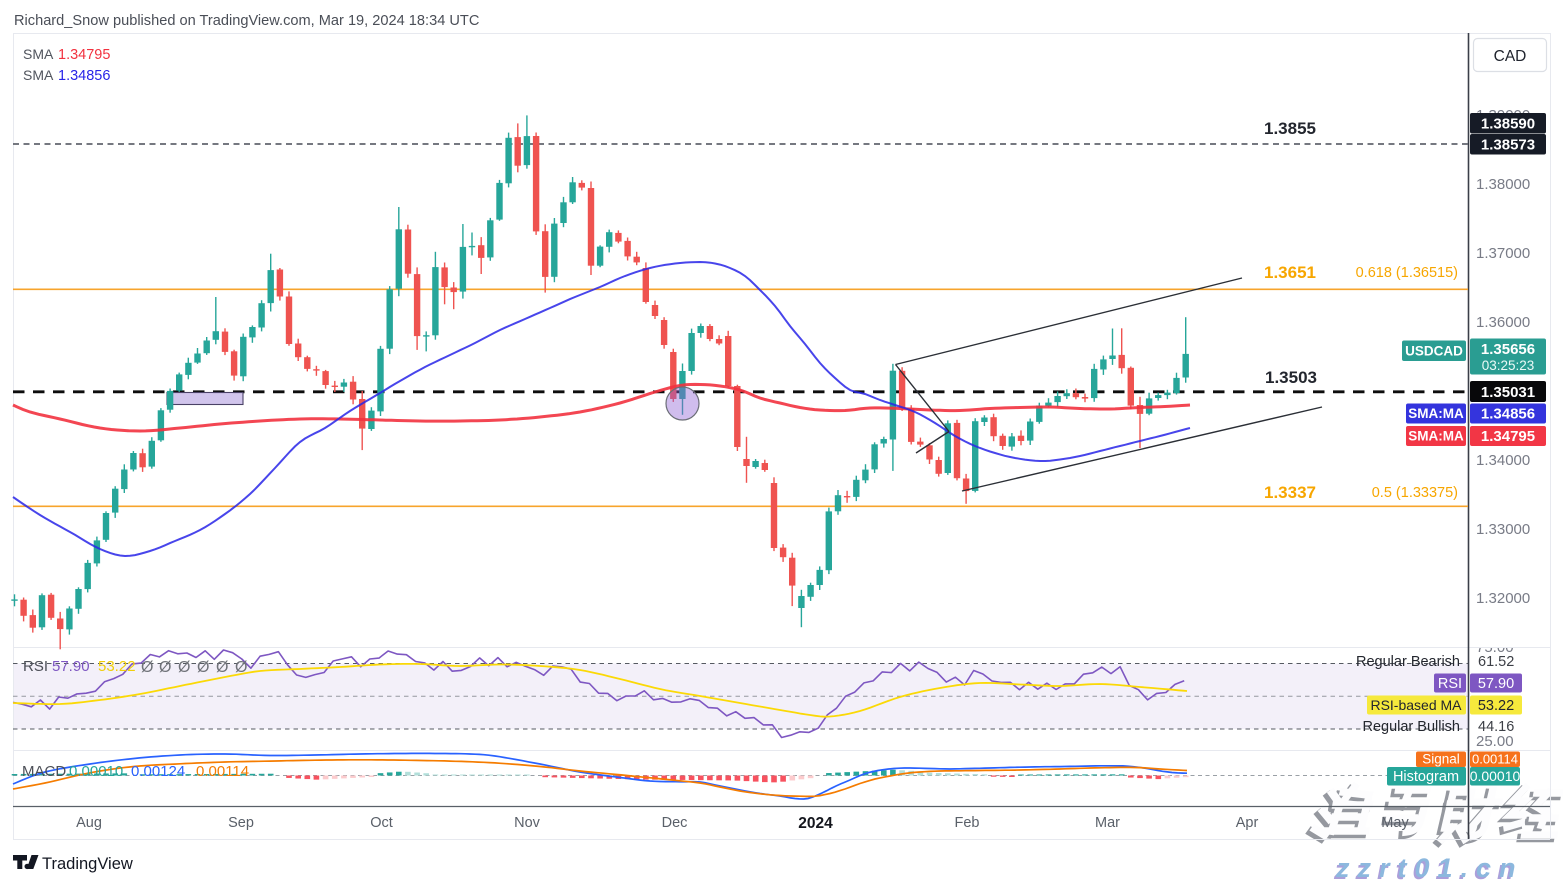  What do you see at coordinates (1441, 759) in the screenshot?
I see `svg-text: Signal` at bounding box center [1441, 759].